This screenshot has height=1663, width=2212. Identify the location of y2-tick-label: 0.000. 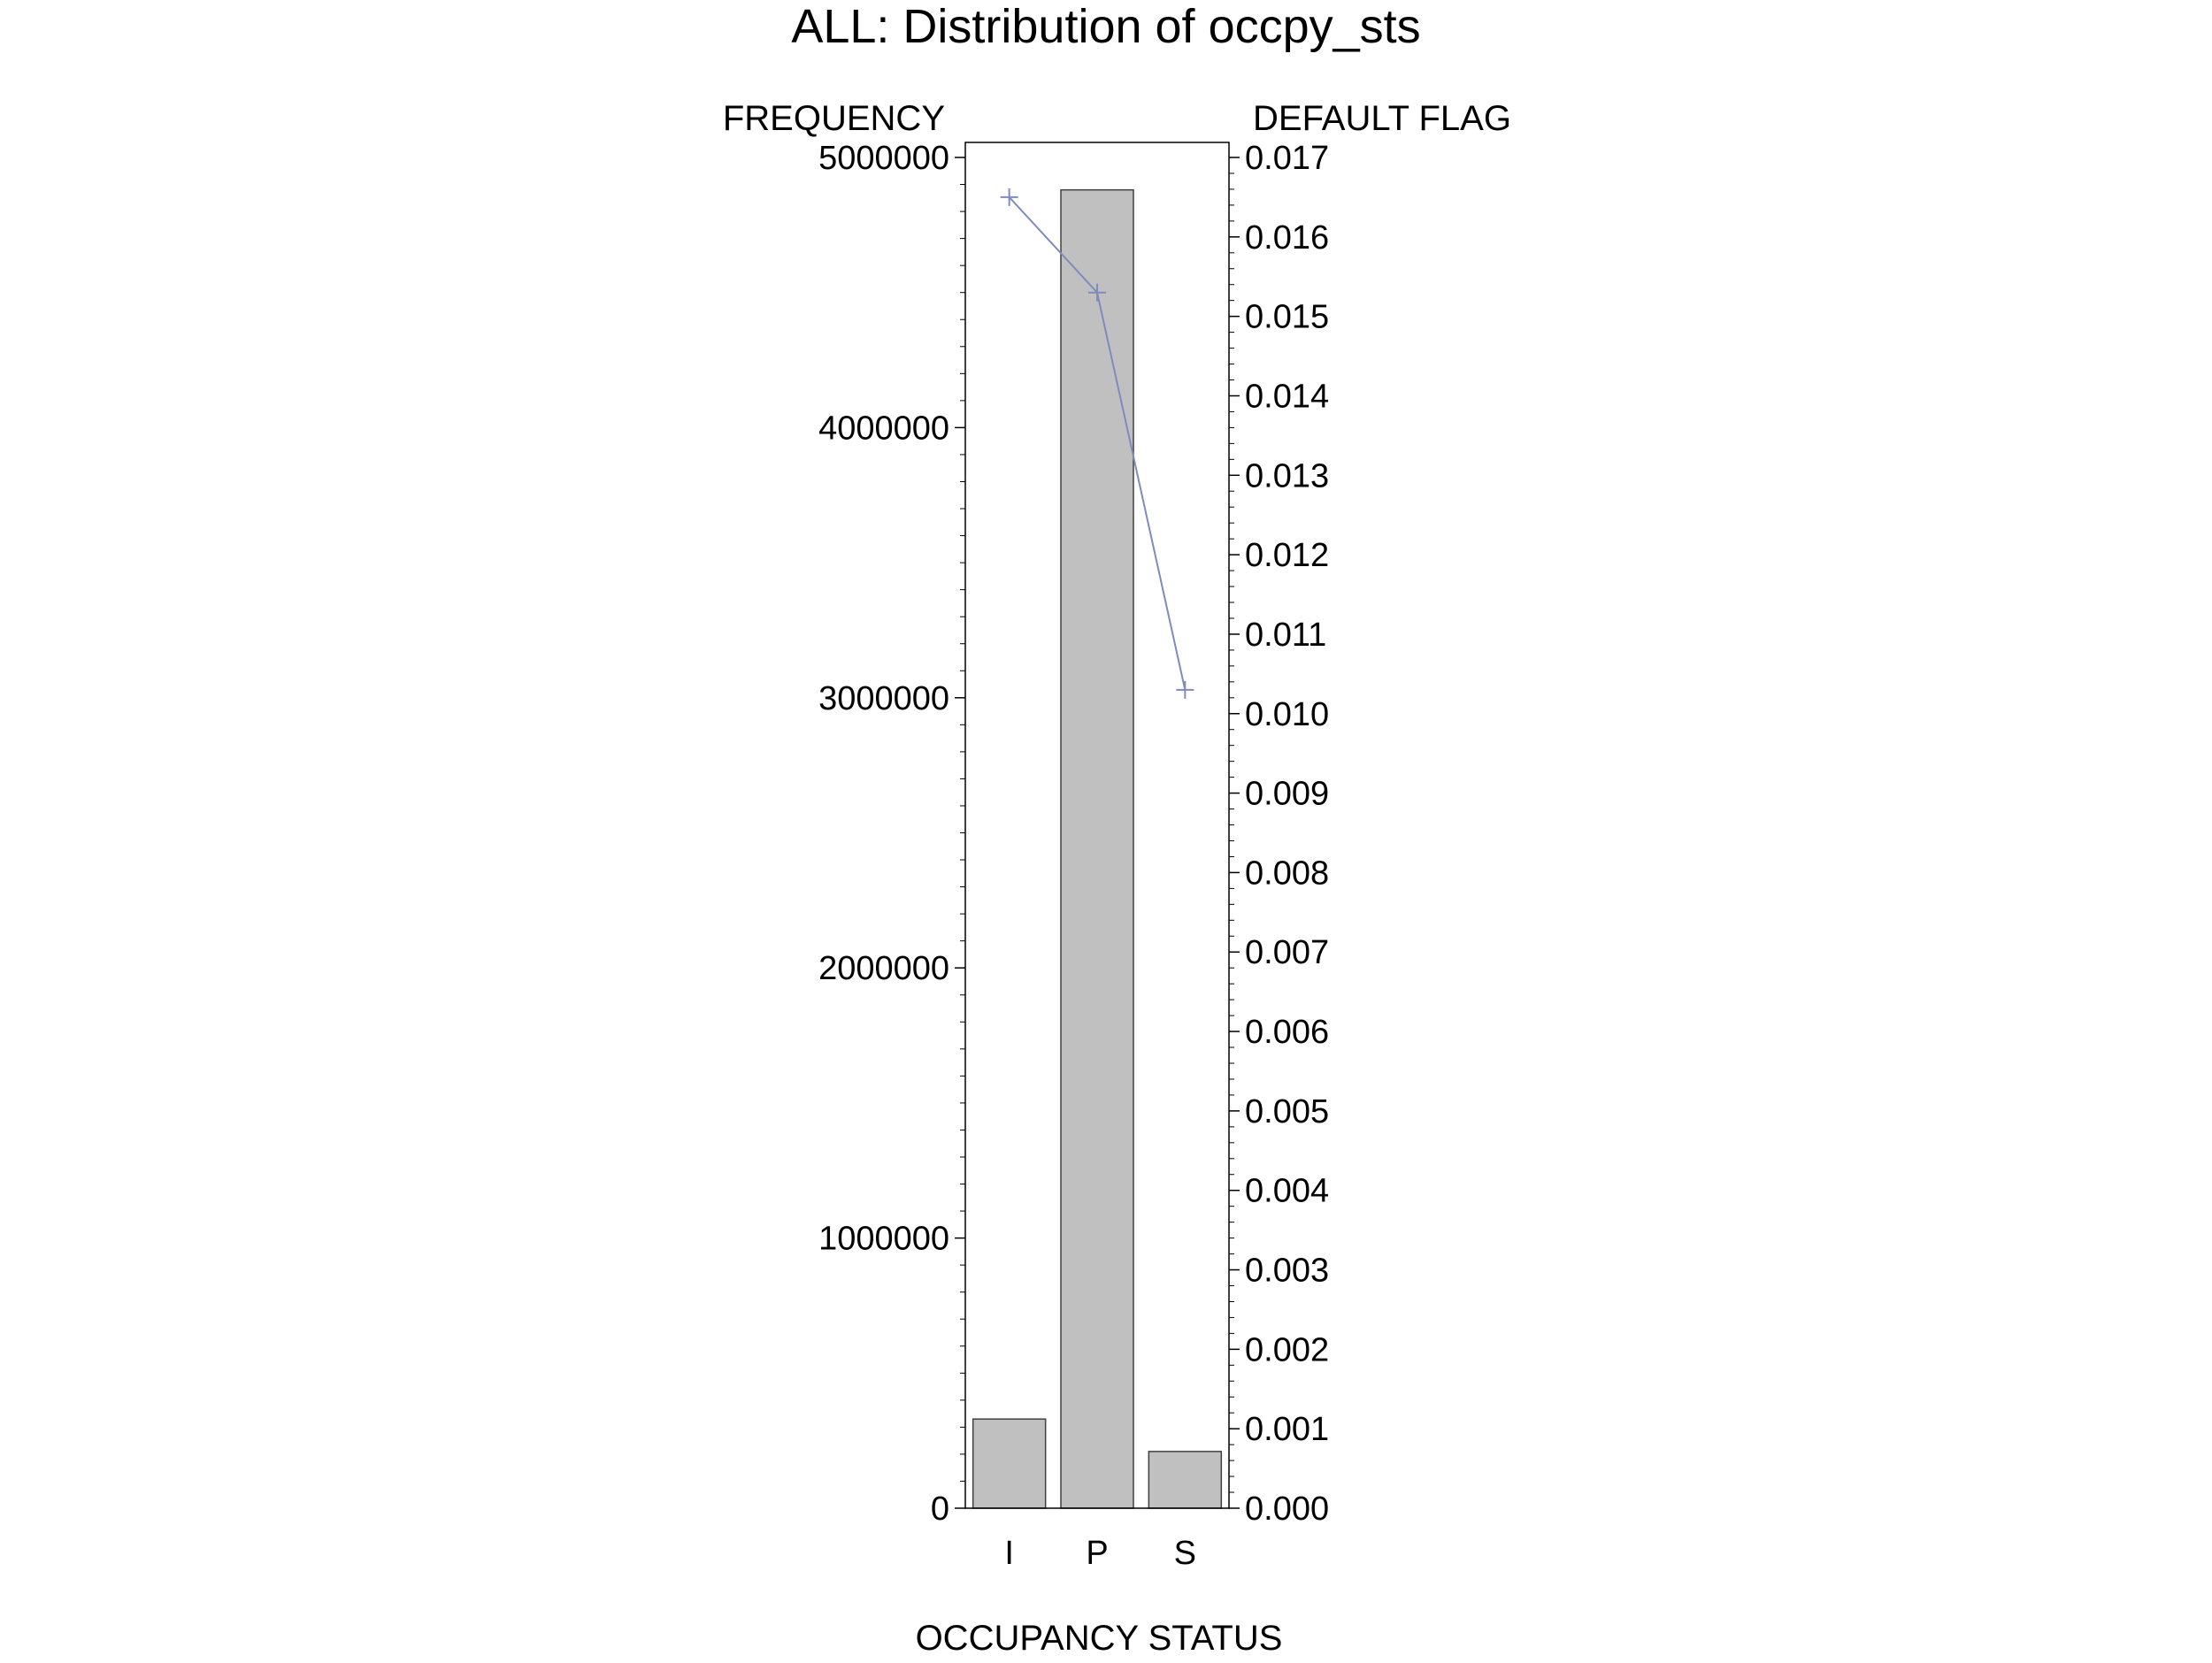
(1287, 1510).